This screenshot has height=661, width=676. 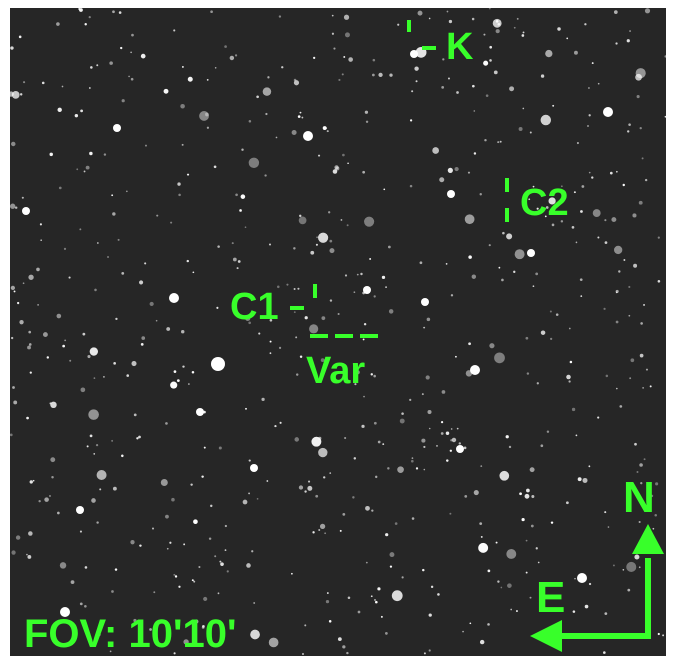 I want to click on var-marker-right, so click(x=369, y=336).